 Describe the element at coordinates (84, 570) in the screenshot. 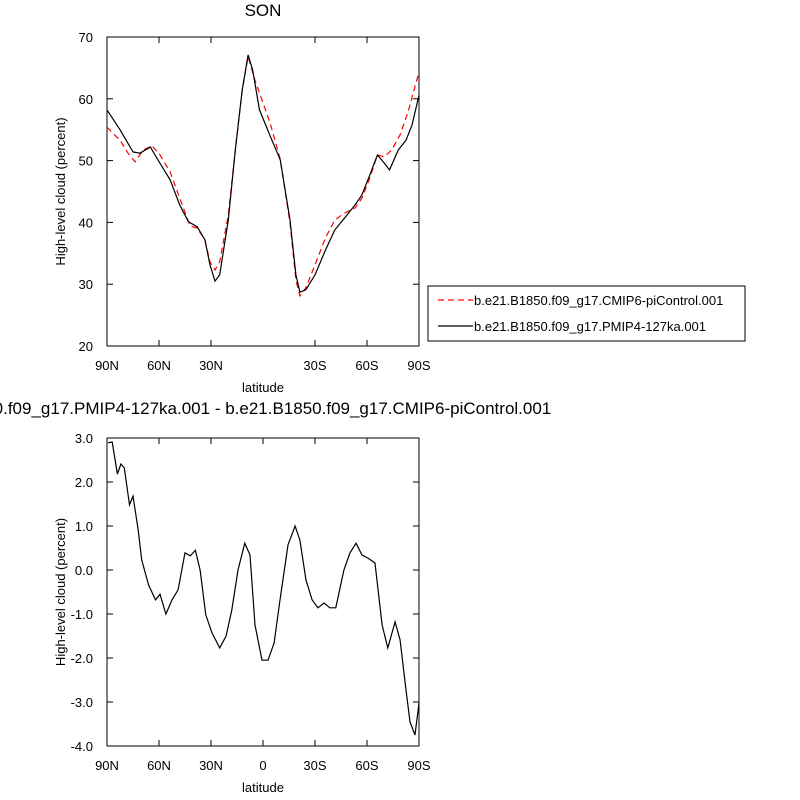

I see `y-tick-label: 0.0` at that location.